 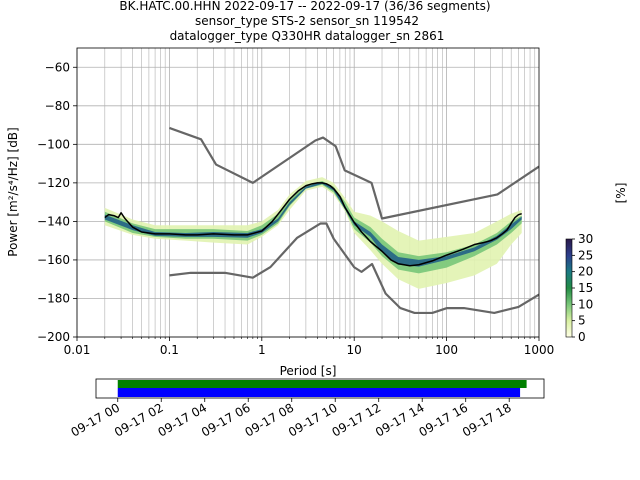 I want to click on timeline-bar-blue, so click(x=319, y=392).